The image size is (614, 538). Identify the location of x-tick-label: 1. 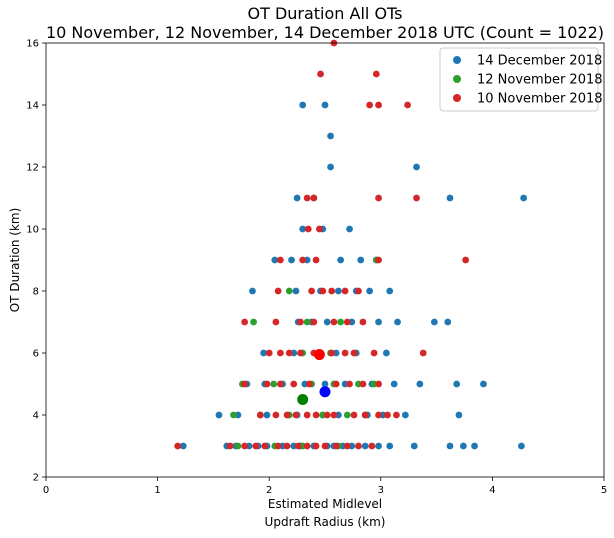
(157, 490).